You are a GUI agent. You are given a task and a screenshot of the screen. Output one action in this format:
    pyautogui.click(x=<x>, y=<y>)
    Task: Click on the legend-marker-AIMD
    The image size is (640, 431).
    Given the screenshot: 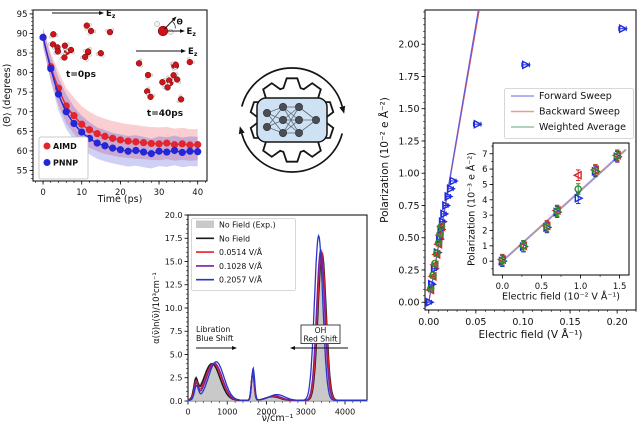 What is the action you would take?
    pyautogui.click(x=47, y=146)
    